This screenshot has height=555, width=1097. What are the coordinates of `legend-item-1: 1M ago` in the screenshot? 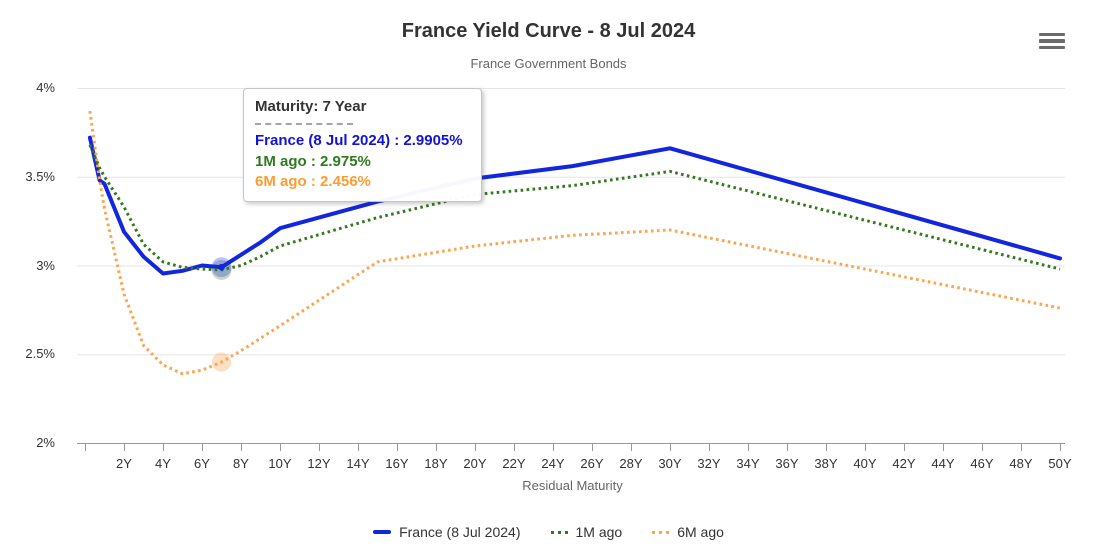 It's located at (586, 532).